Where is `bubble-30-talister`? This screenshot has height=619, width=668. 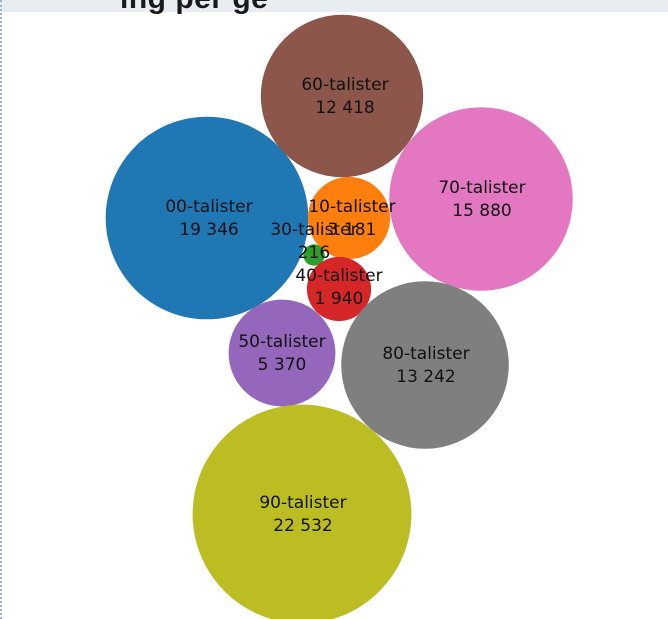
bubble-30-talister is located at coordinates (314, 255).